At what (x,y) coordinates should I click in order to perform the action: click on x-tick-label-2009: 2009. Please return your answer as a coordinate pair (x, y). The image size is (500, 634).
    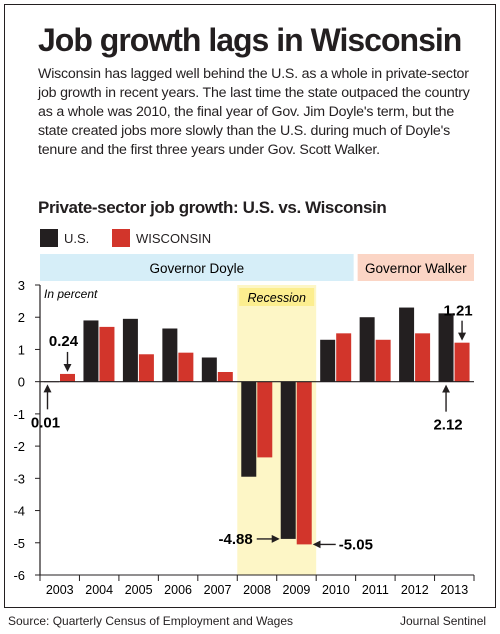
    Looking at the image, I should click on (297, 590).